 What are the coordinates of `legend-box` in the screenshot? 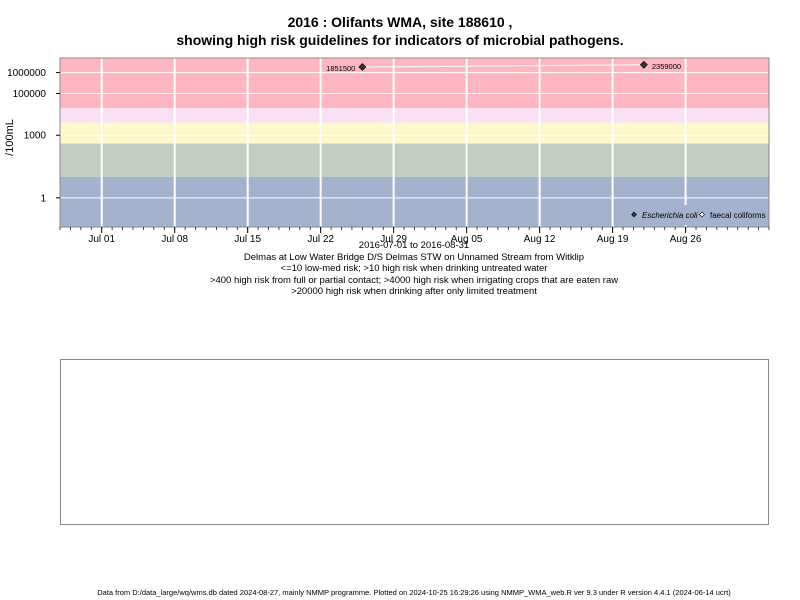 It's located at (697, 215).